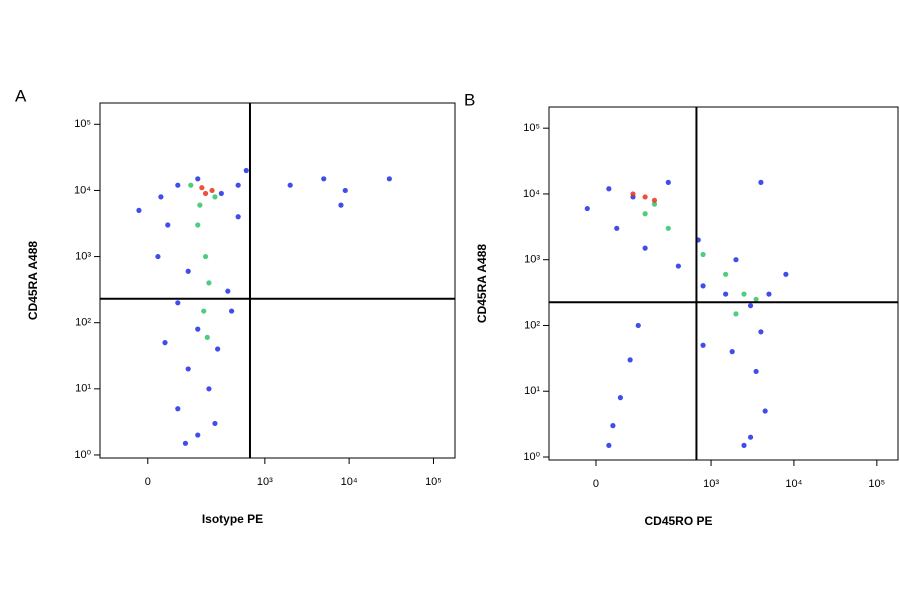 This screenshot has width=900, height=594. I want to click on x-tick-label: 10⁴, so click(349, 482).